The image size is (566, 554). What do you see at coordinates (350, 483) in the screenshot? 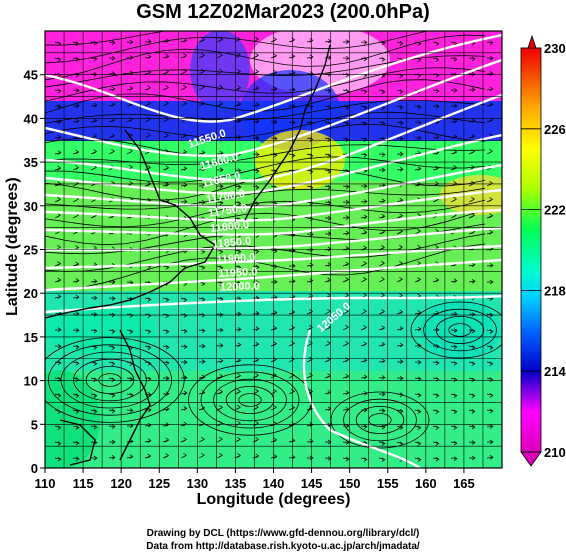
I see `x-tick-label: 150` at bounding box center [350, 483].